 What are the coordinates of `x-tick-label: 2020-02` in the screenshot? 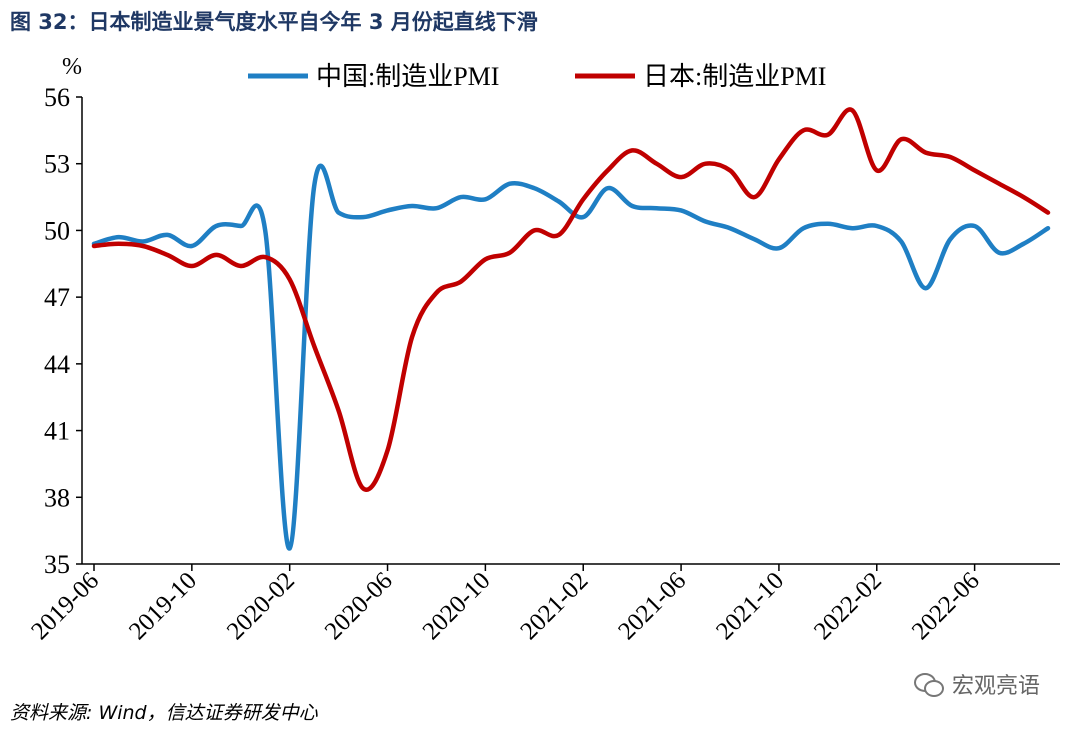 It's located at (261, 606).